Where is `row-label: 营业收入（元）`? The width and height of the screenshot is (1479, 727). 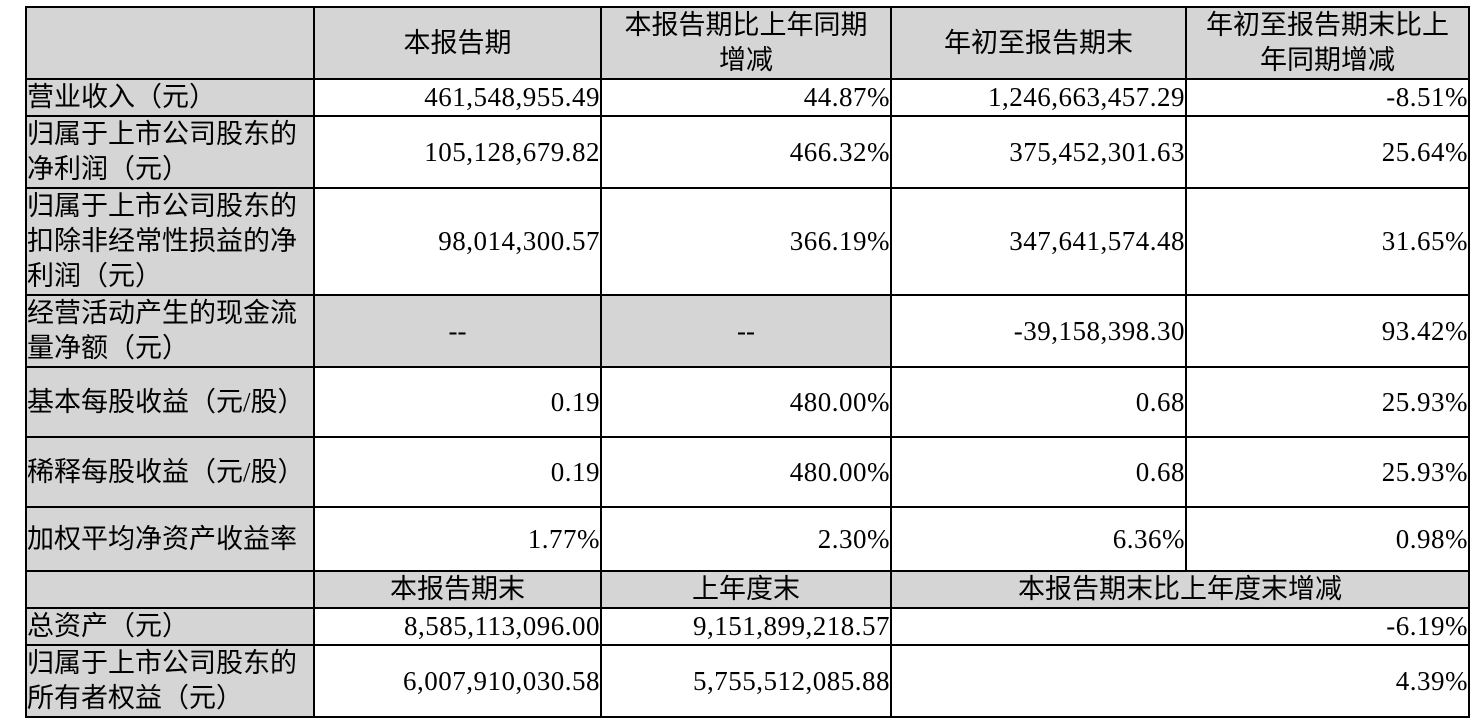
row-label: 营业收入（元） is located at coordinates (170, 97).